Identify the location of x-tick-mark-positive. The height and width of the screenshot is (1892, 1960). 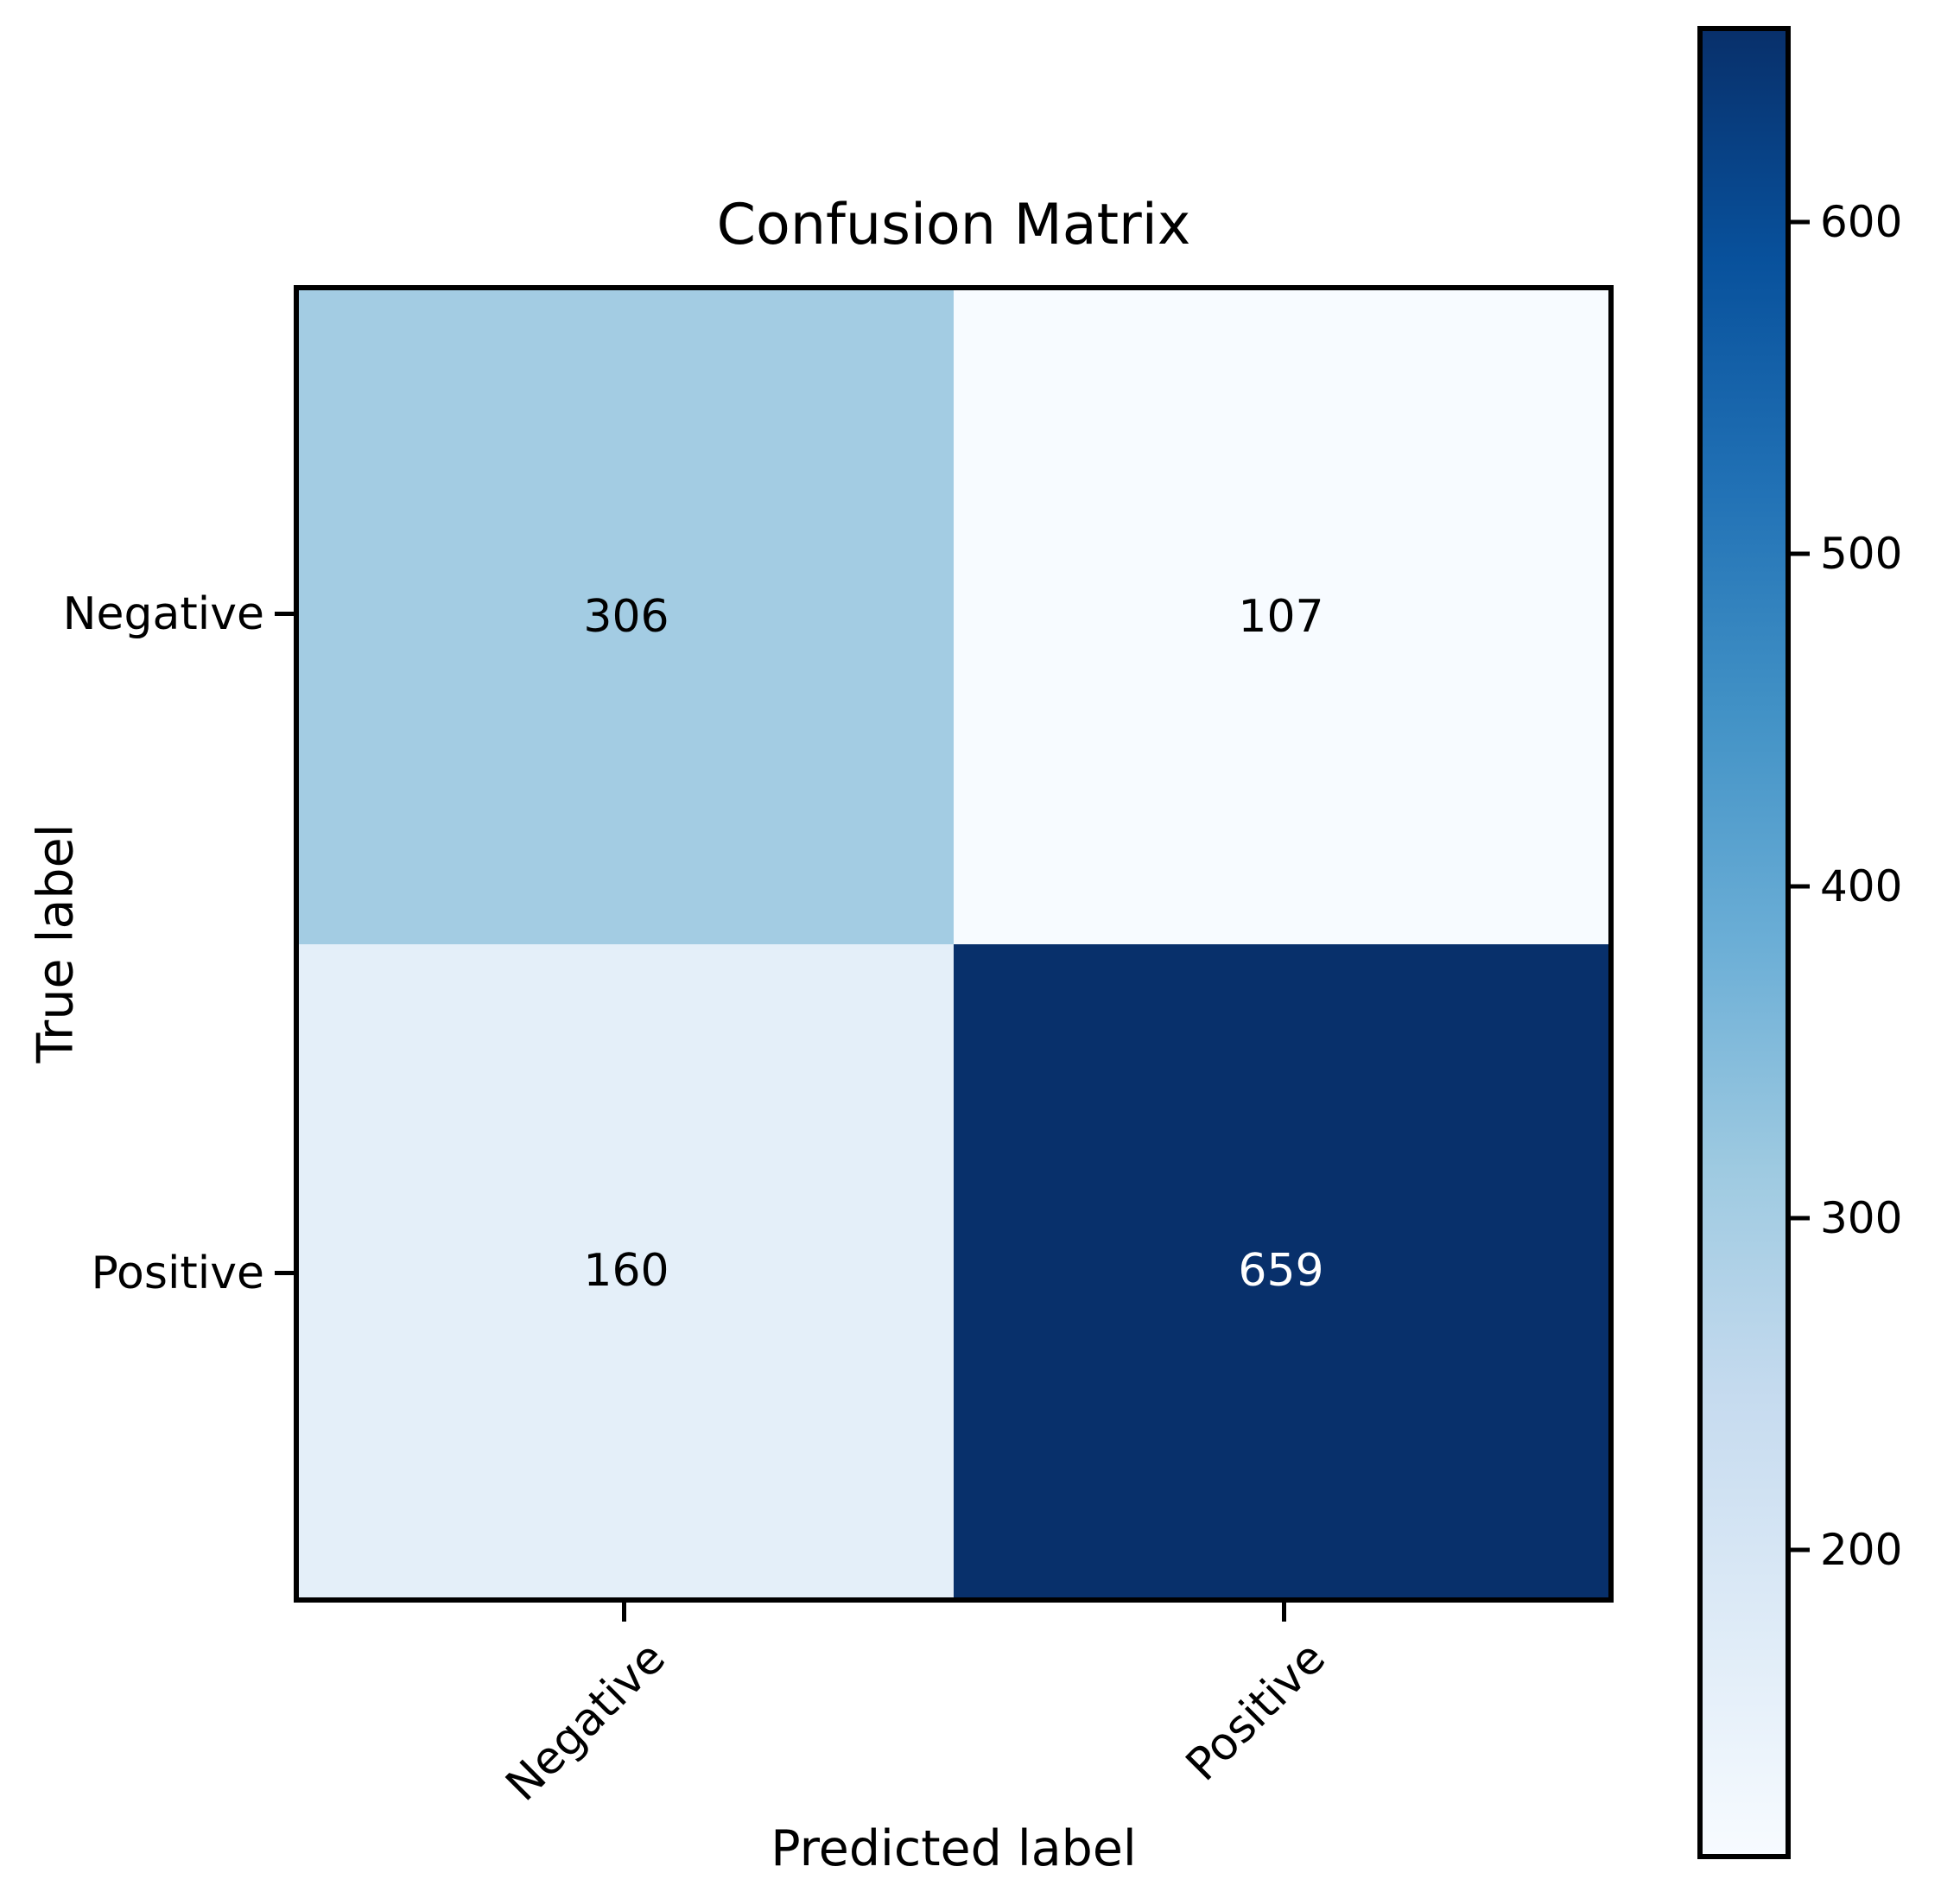
(1284, 1612).